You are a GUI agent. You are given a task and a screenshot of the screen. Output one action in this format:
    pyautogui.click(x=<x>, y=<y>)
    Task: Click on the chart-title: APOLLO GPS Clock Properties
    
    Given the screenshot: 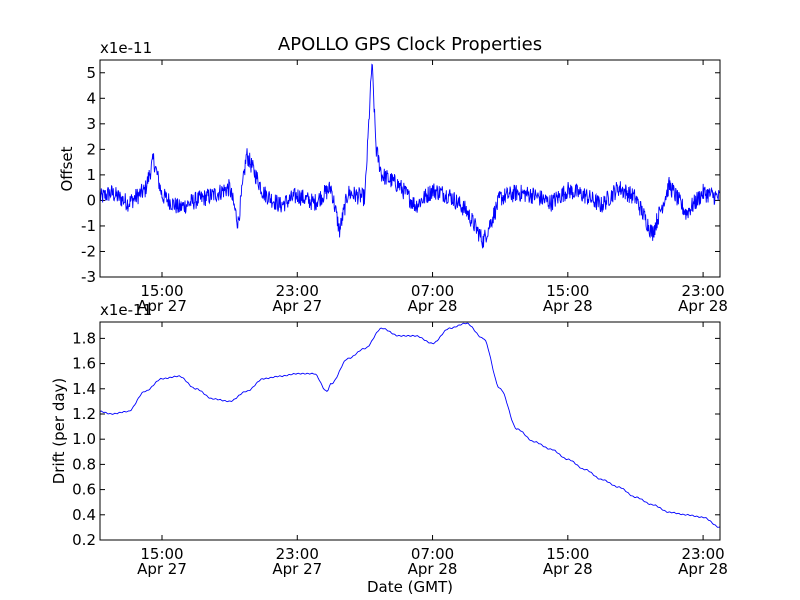 What is the action you would take?
    pyautogui.click(x=410, y=44)
    